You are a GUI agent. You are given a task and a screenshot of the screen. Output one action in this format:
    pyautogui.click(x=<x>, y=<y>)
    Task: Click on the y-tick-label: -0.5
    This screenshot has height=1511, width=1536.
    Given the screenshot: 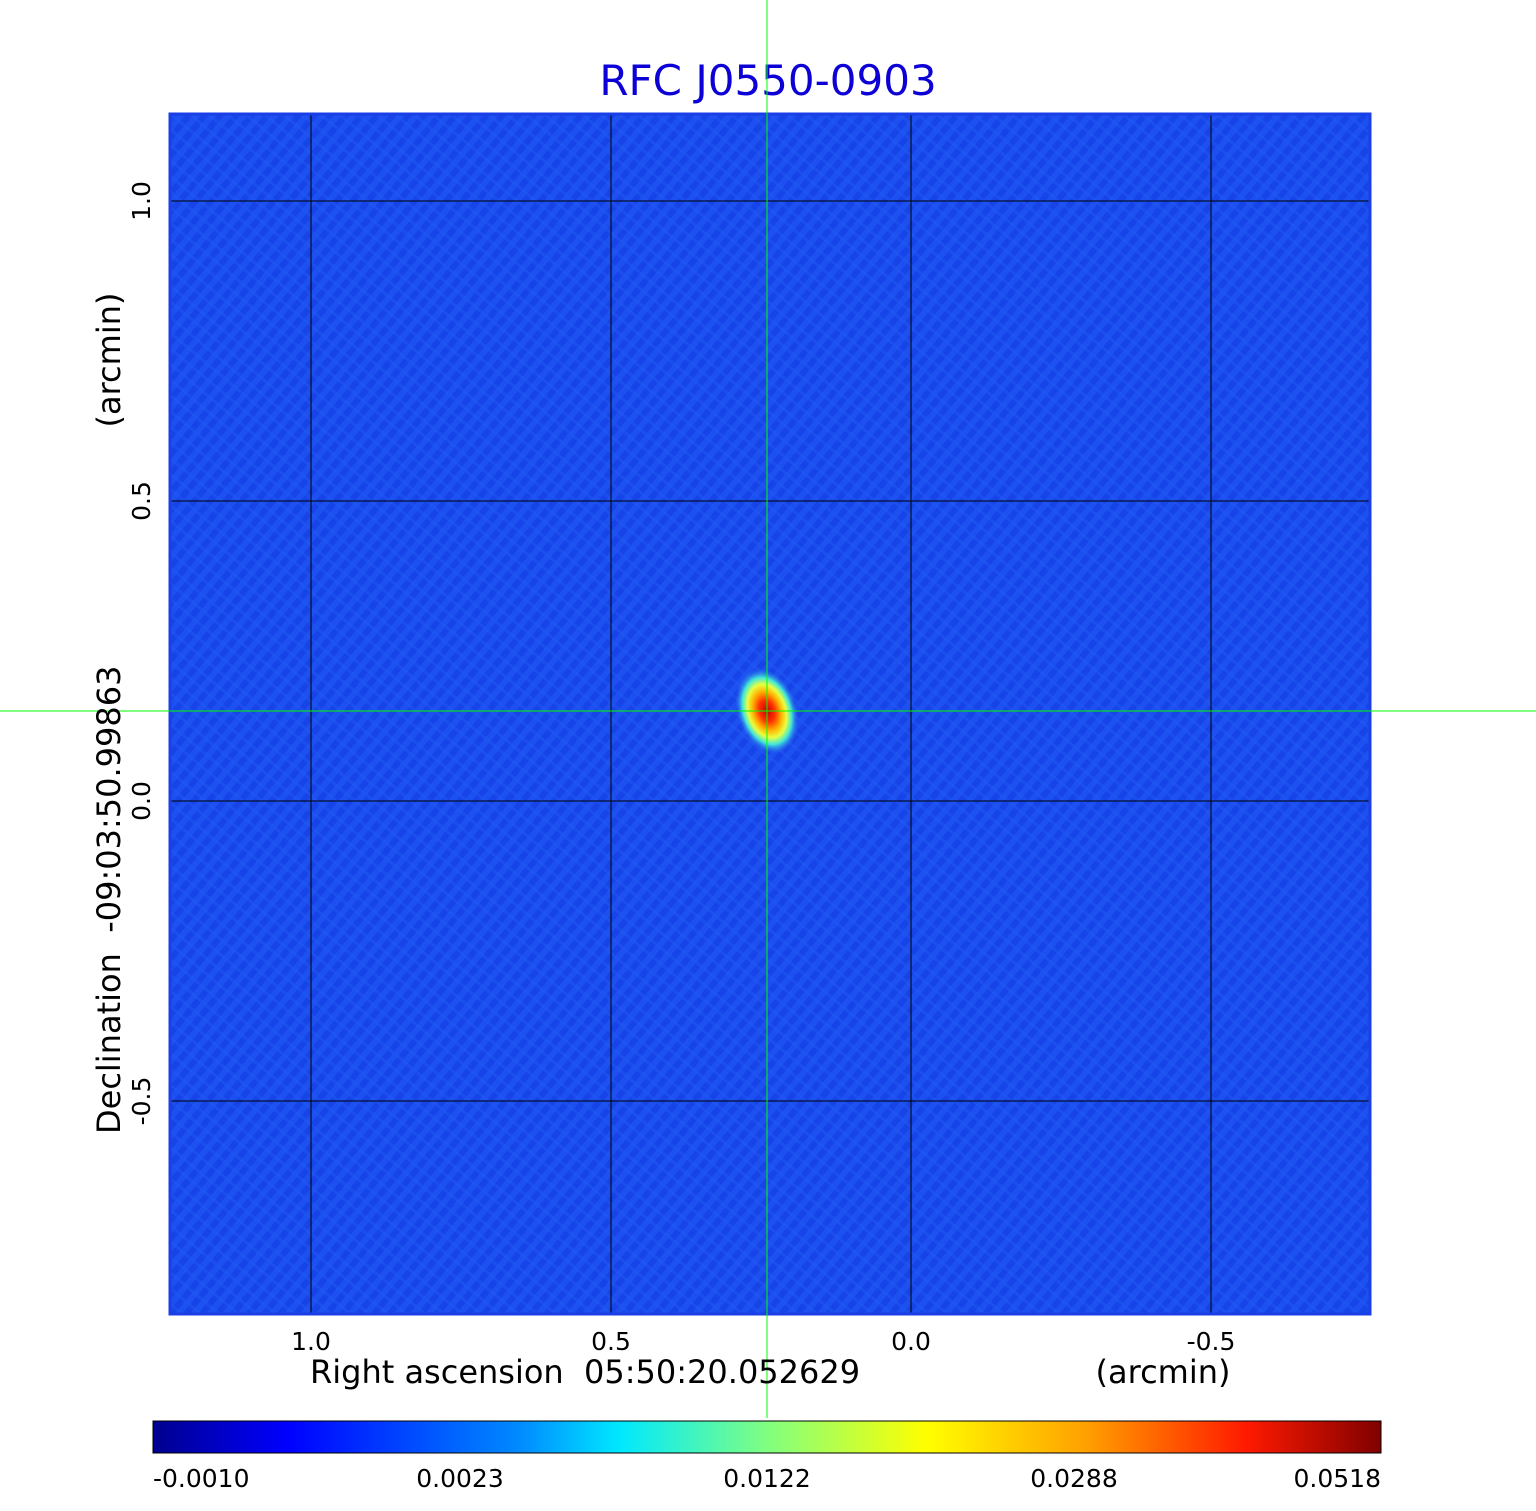 What is the action you would take?
    pyautogui.click(x=141, y=1101)
    